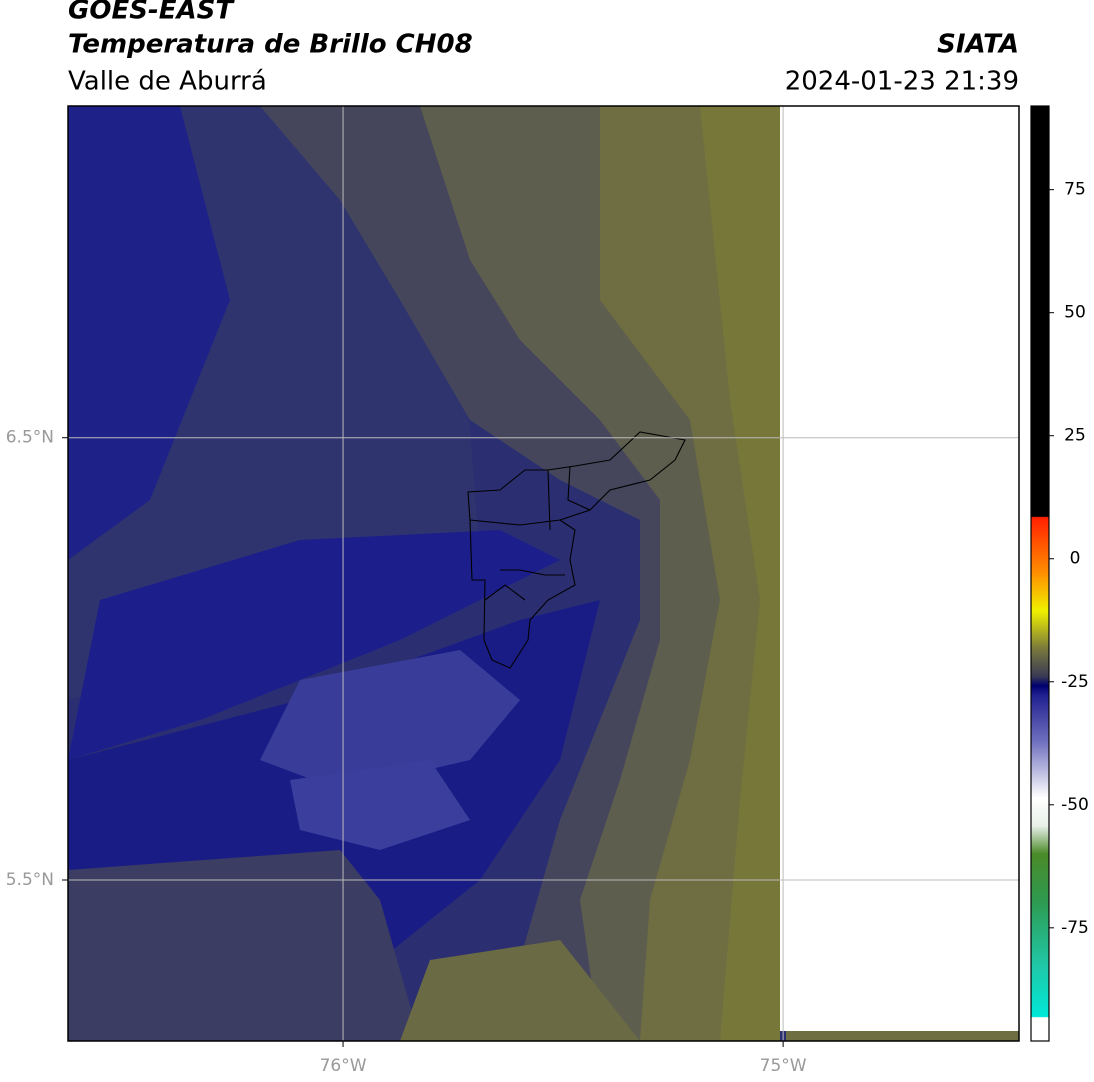 This screenshot has width=1094, height=1082. What do you see at coordinates (902, 82) in the screenshot?
I see `datetime: 2024-01-23 21:39` at bounding box center [902, 82].